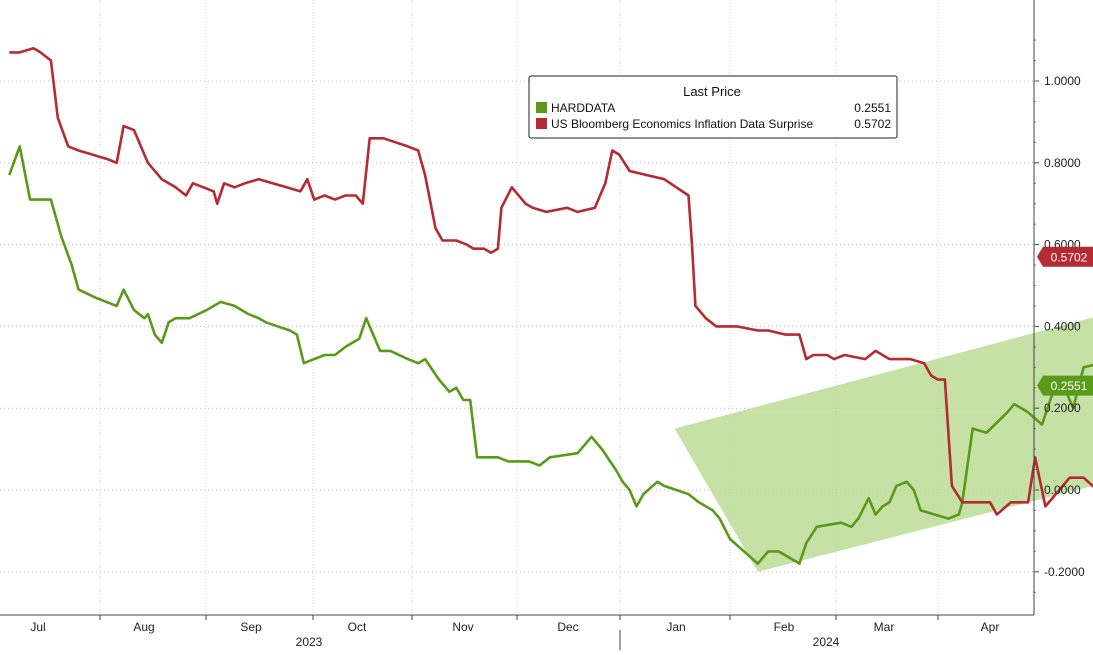  Describe the element at coordinates (826, 642) in the screenshot. I see `x-year-label-1: 2024` at that location.